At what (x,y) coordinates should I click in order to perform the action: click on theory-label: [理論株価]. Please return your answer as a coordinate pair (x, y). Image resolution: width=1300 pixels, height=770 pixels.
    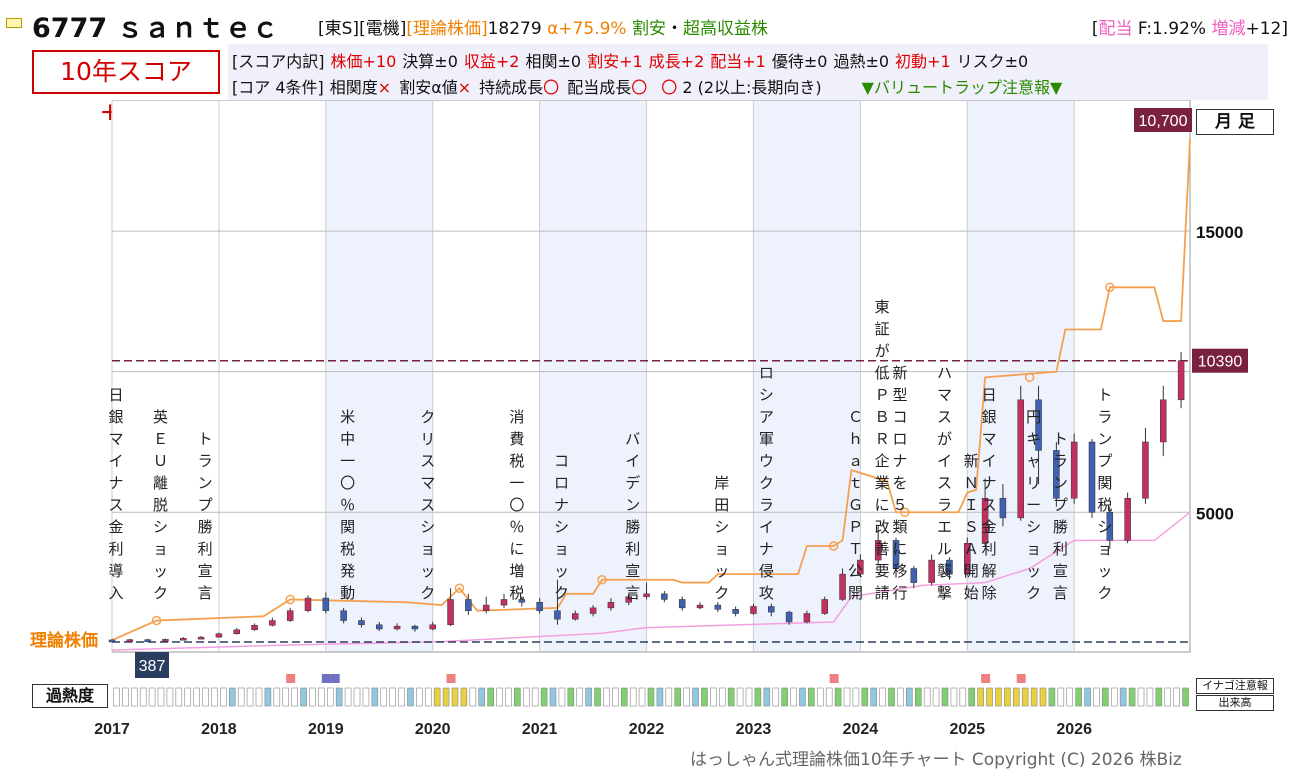
    Looking at the image, I should click on (447, 29).